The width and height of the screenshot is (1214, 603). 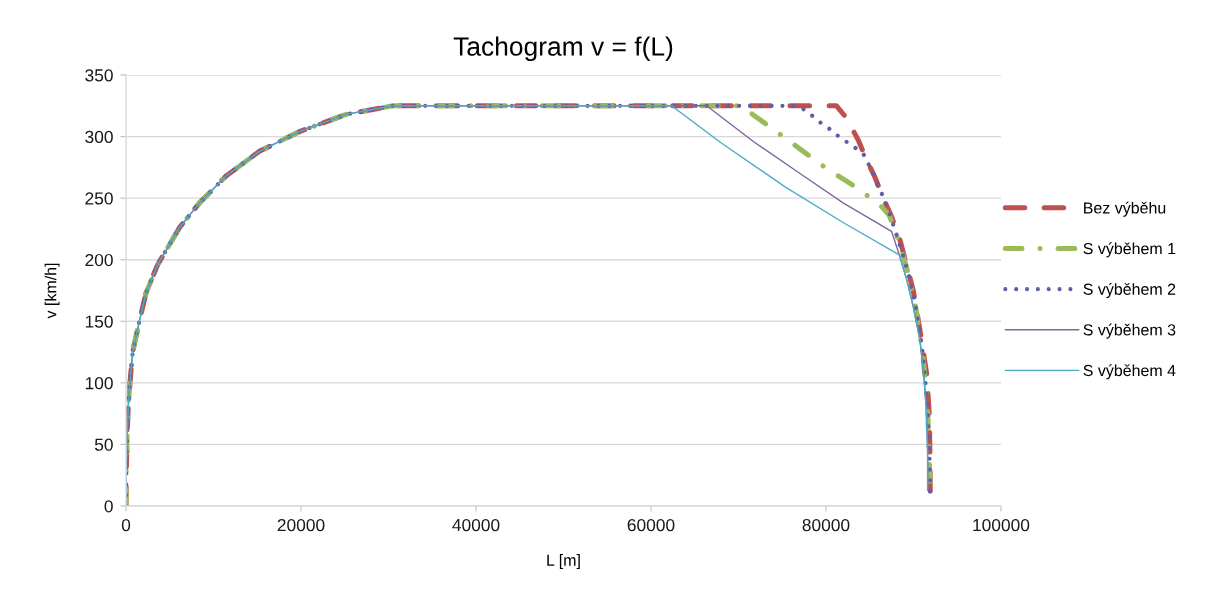 I want to click on x-tick-label: 40000, so click(x=476, y=525).